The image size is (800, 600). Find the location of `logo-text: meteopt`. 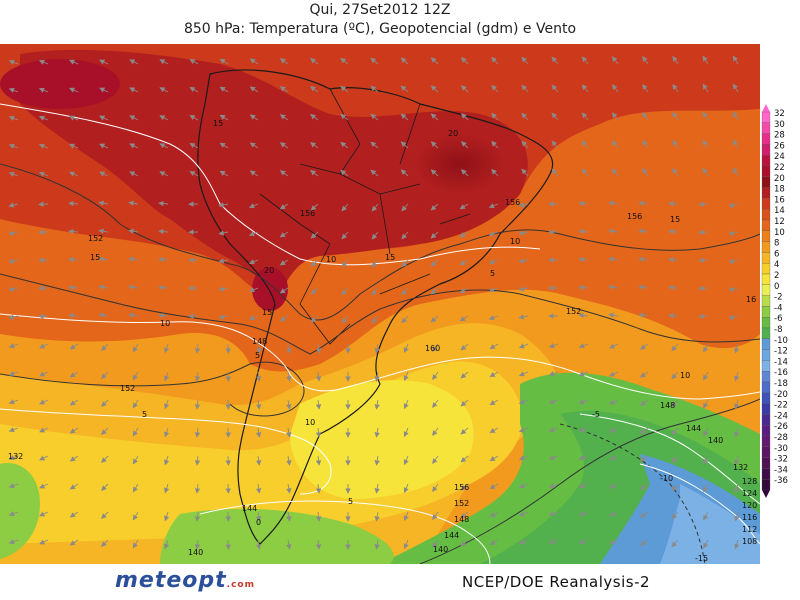

logo-text: meteopt is located at coordinates (171, 580).